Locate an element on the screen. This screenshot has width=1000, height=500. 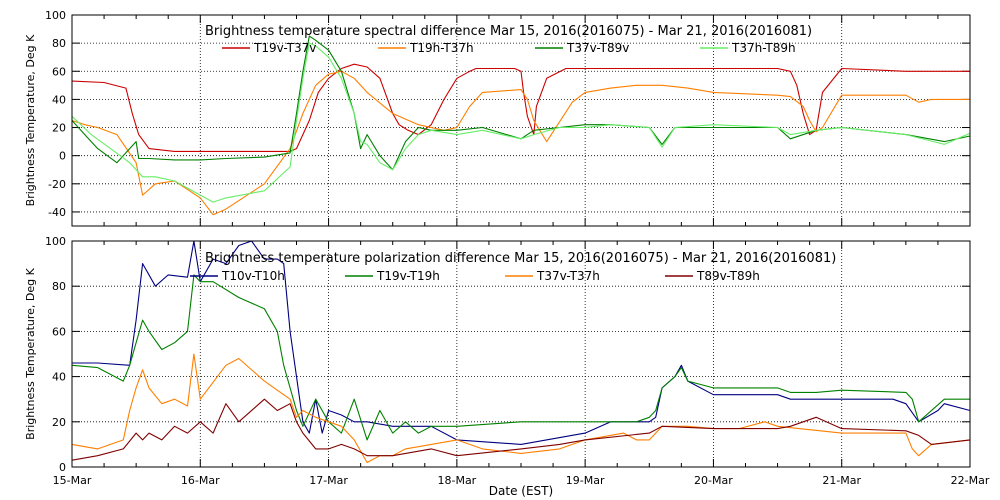
x-tick-label: 20-Mar is located at coordinates (713, 480).